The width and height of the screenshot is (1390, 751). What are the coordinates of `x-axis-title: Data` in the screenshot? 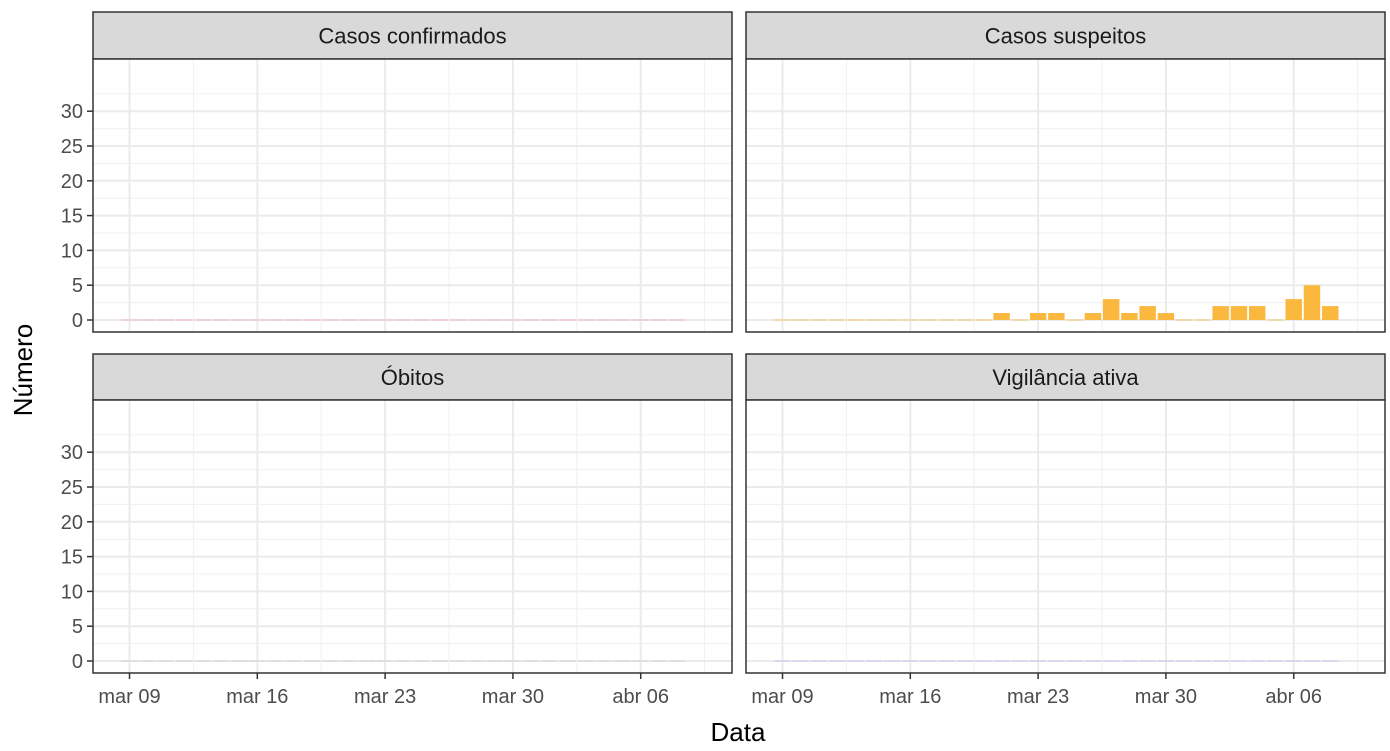 It's located at (738, 732).